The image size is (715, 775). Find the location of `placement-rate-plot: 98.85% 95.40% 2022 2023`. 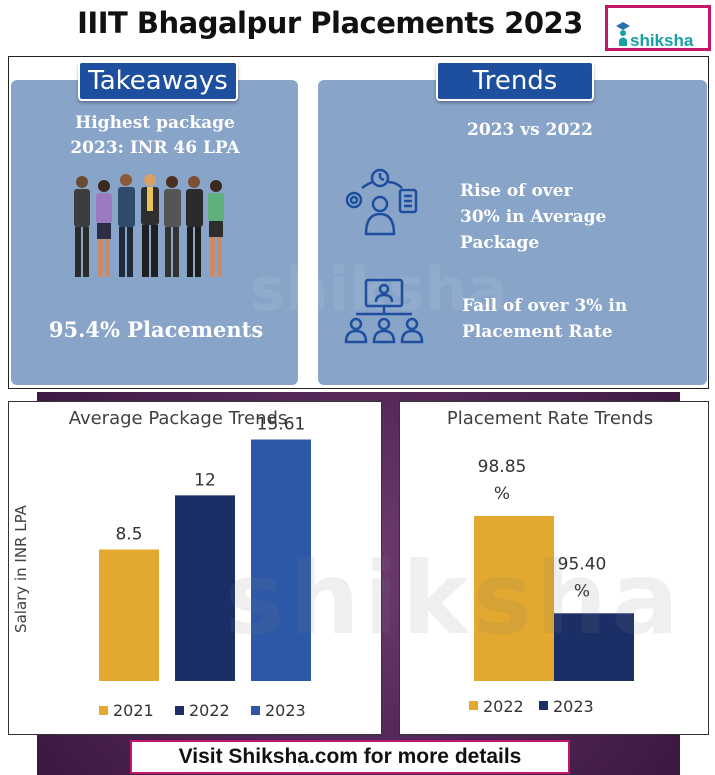

placement-rate-plot: 98.85% 95.40% 2022 2023 is located at coordinates (551, 586).